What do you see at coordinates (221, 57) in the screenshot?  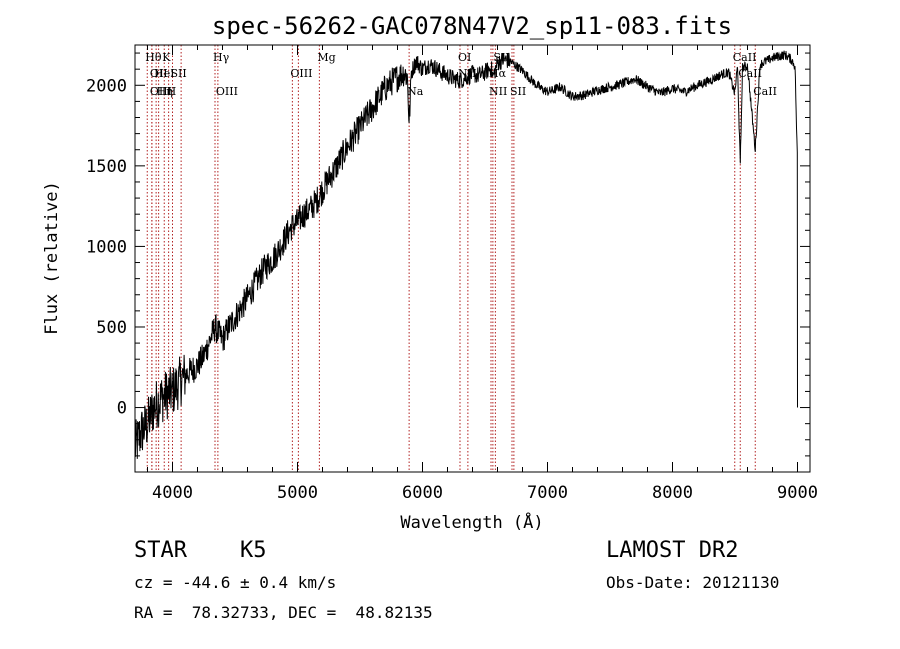 I see `spectral-line-label: Hγ` at bounding box center [221, 57].